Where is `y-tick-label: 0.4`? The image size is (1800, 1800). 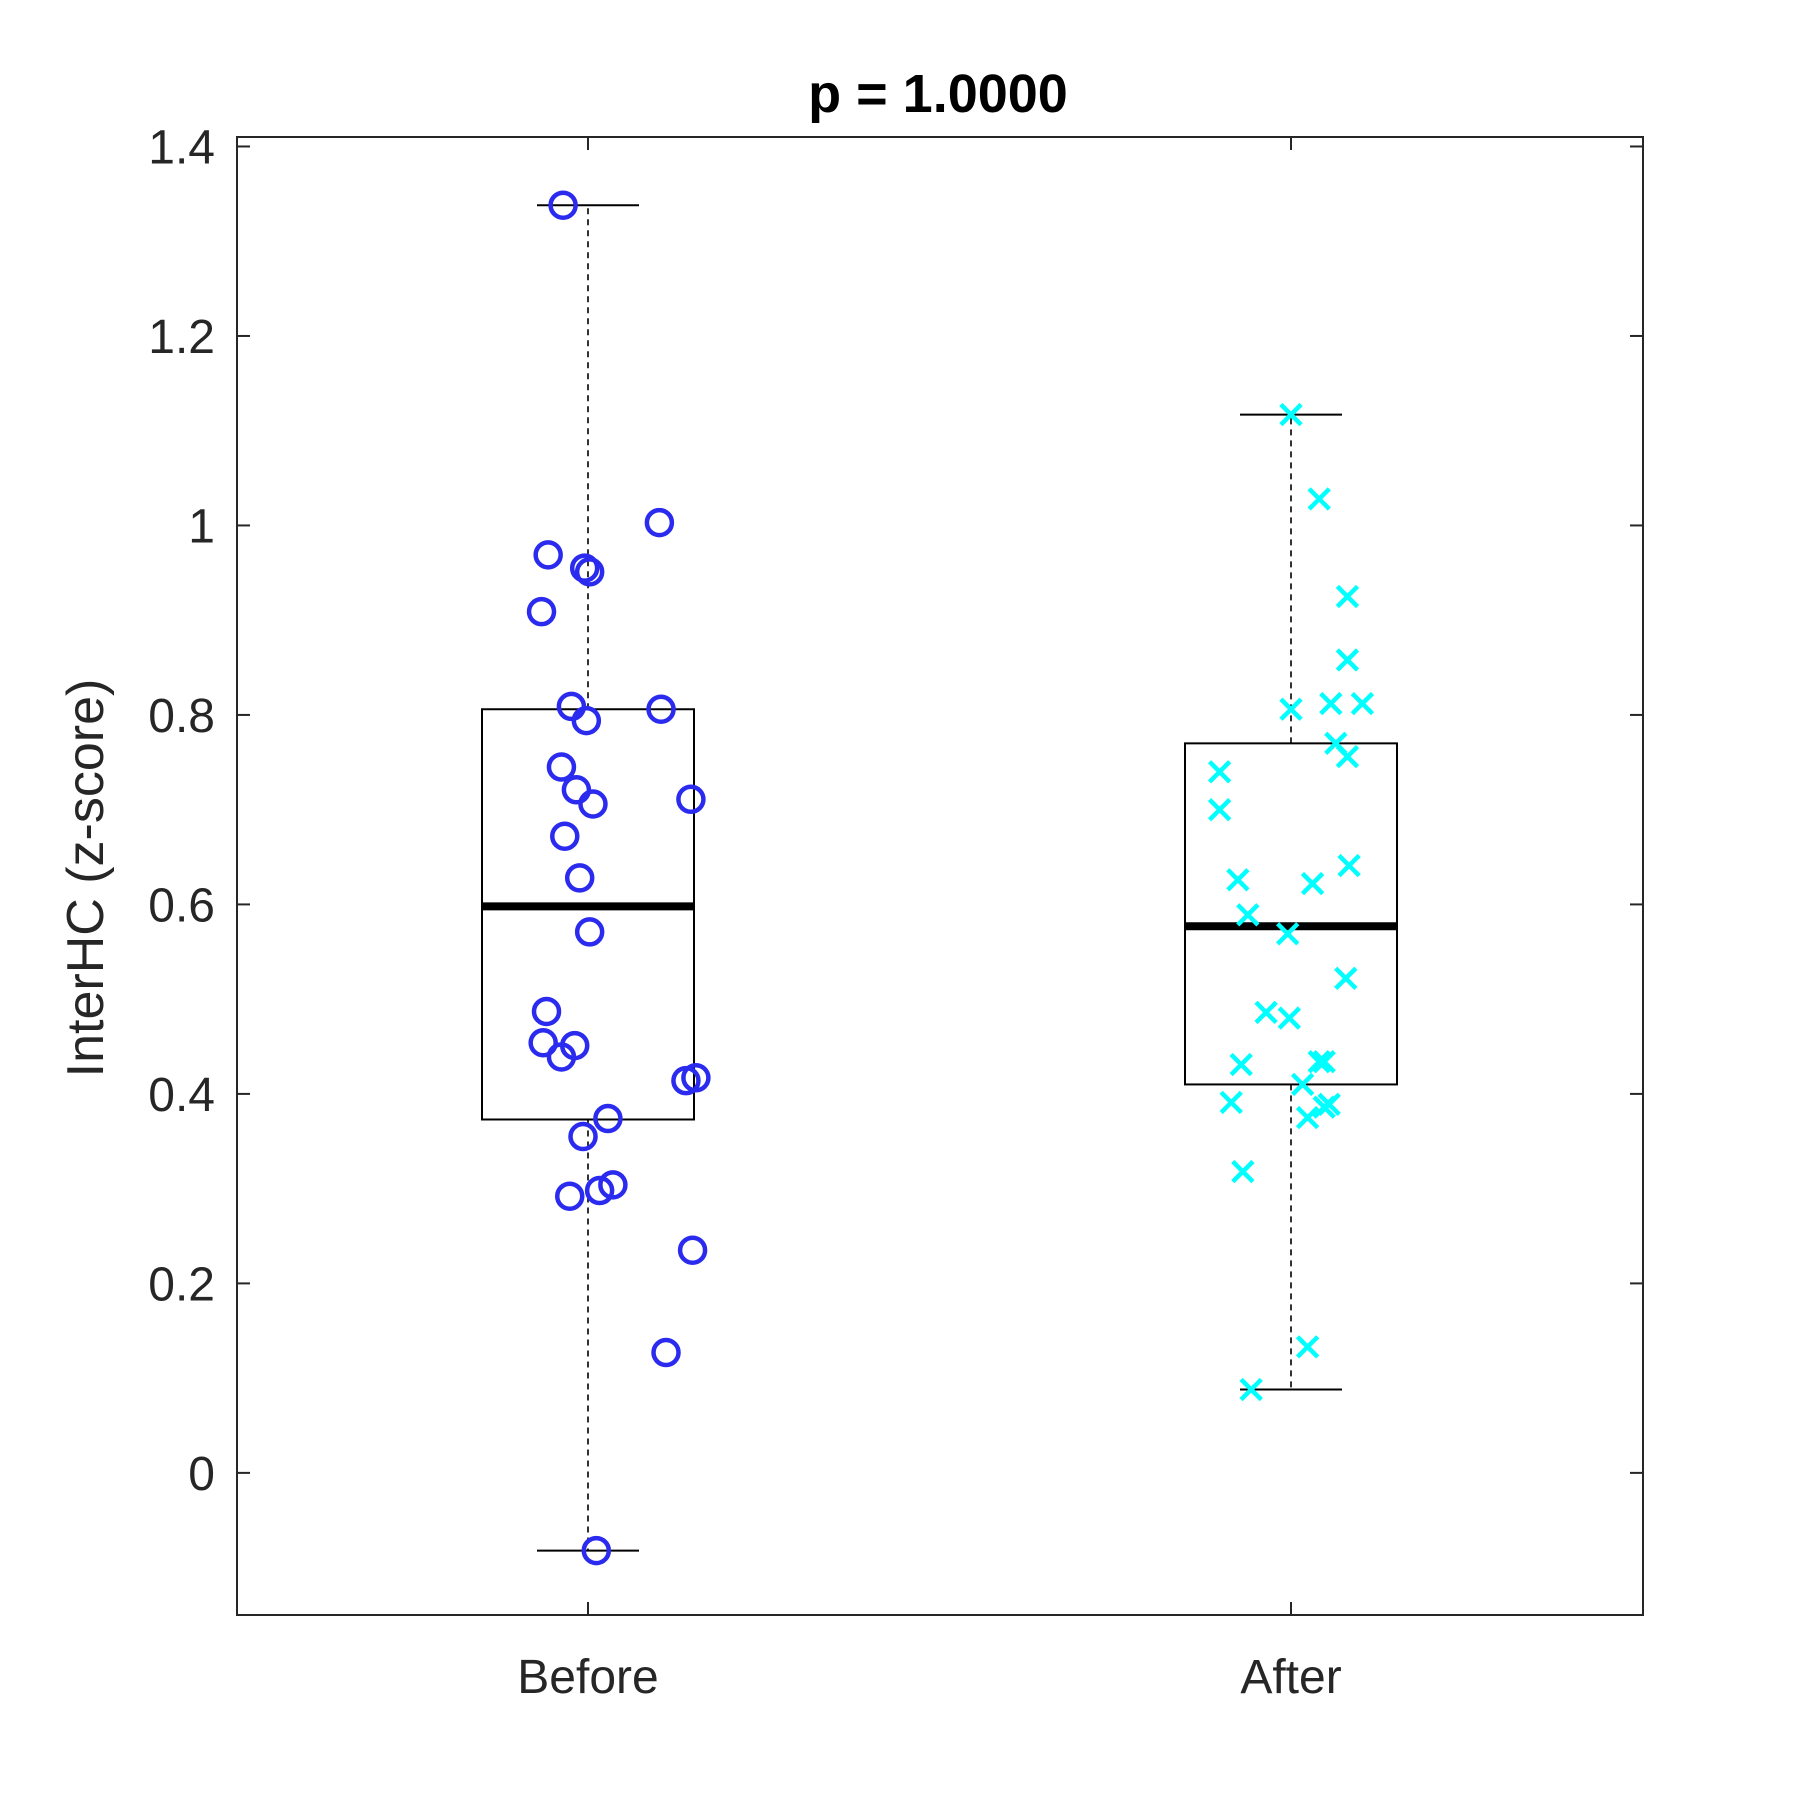 y-tick-label: 0.4 is located at coordinates (181, 1095).